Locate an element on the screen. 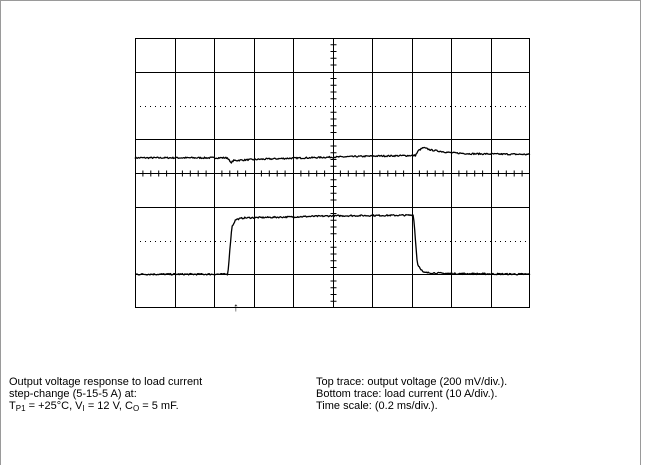  center-vertical-ticks is located at coordinates (333, 173).